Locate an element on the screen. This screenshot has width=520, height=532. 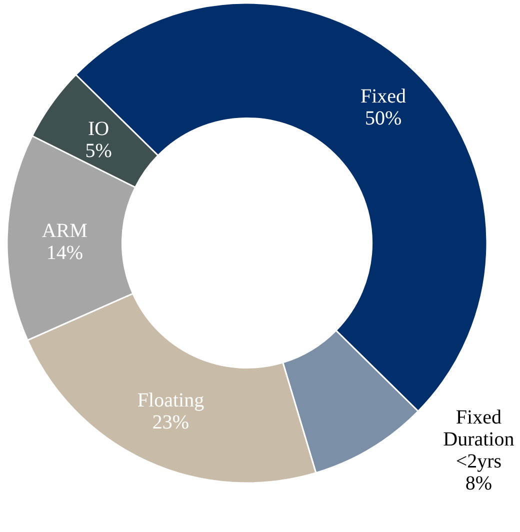
slice-label: IO is located at coordinates (99, 129).